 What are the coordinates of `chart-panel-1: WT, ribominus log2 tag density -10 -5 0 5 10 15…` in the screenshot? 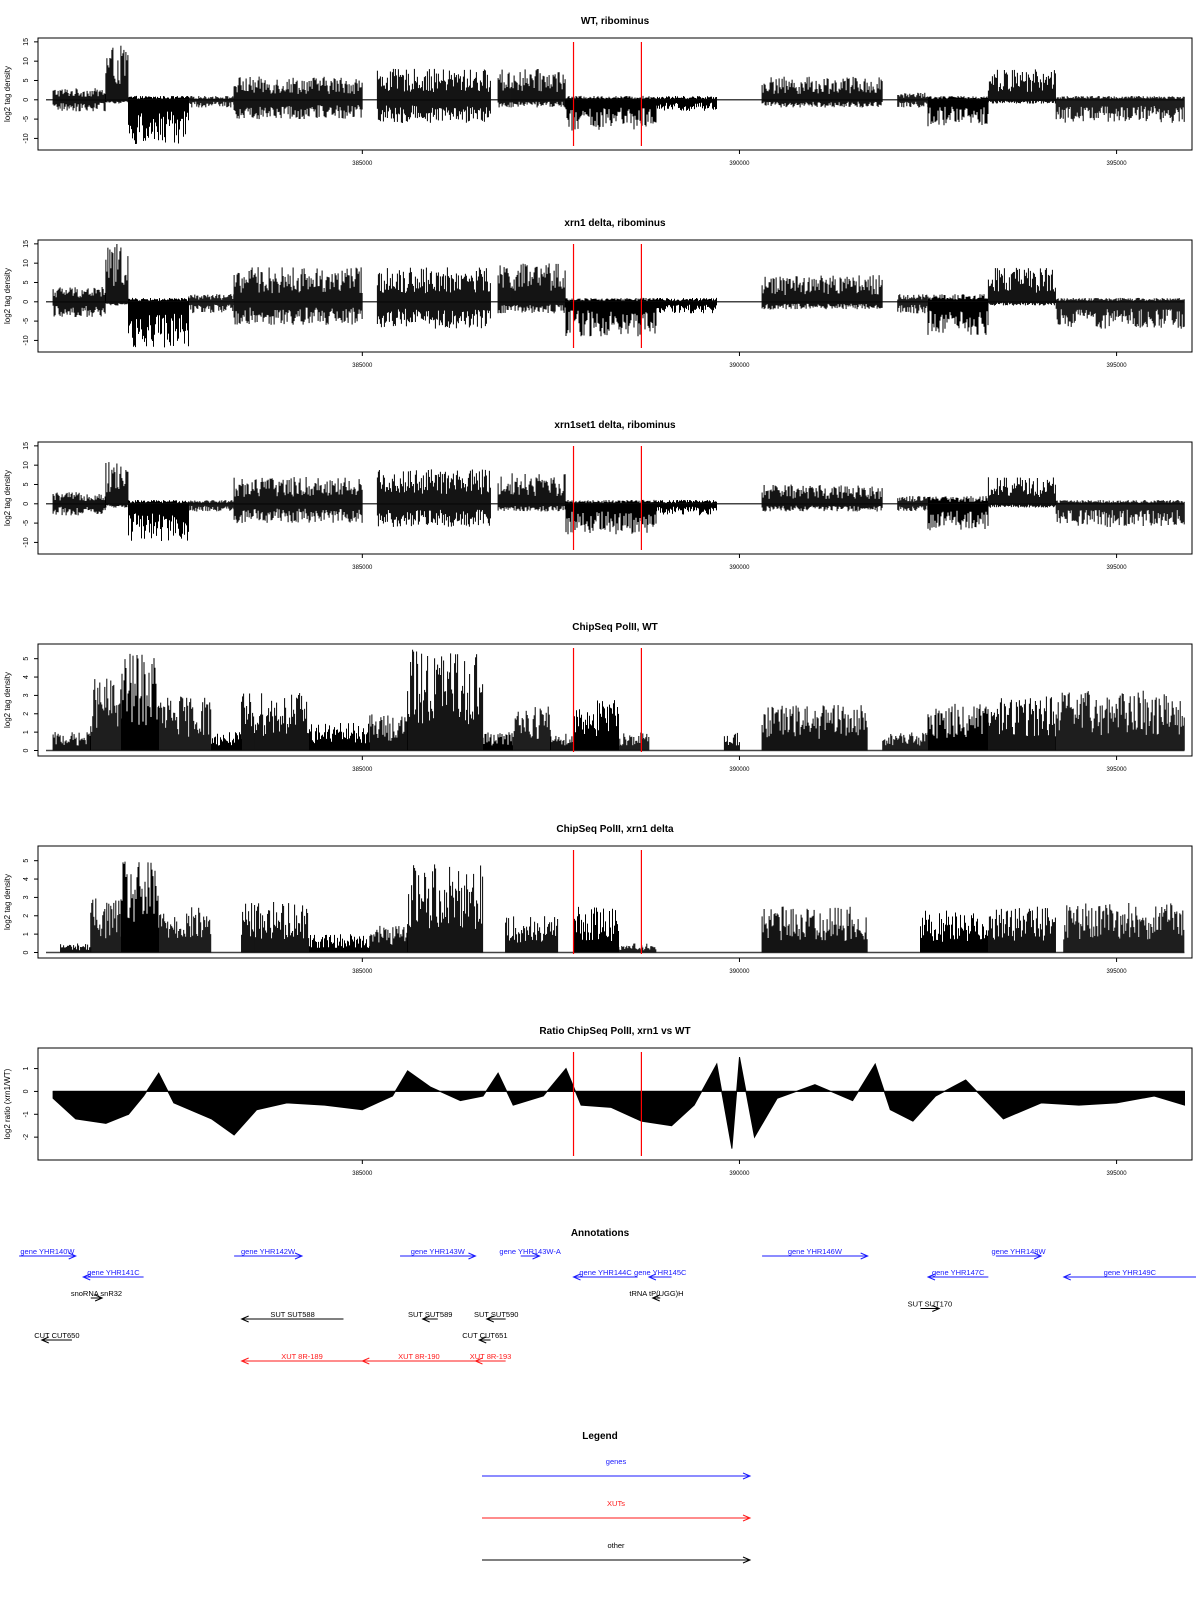 It's located at (598, 91).